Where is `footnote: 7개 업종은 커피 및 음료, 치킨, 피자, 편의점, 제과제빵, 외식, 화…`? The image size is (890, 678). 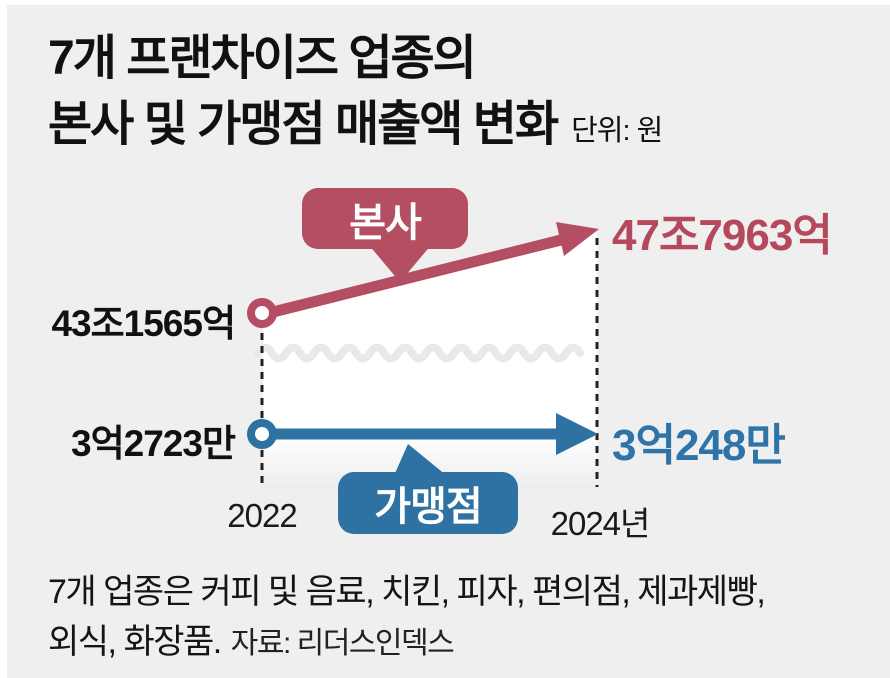
footnote: 7개 업종은 커피 및 음료, 치킨, 피자, 편의점, 제과제빵, 외식, 화… is located at coordinates (407, 618).